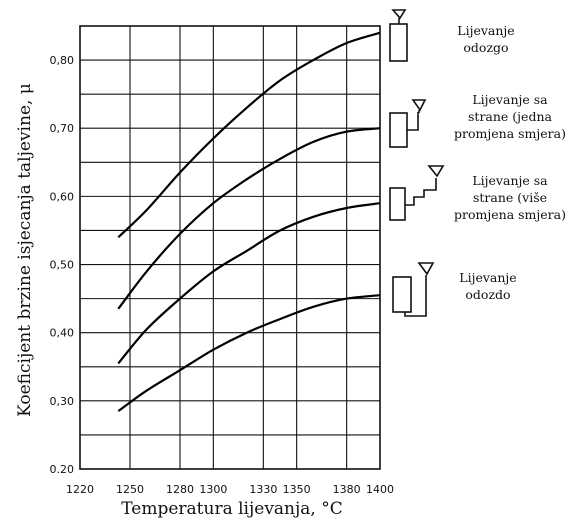 This screenshot has height=528, width=578. I want to click on x-tick-label: 1400, so click(380, 489).